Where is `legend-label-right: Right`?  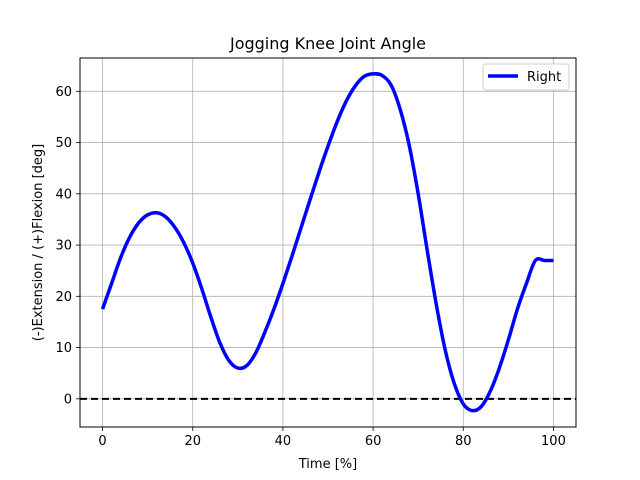 legend-label-right: Right is located at coordinates (544, 77).